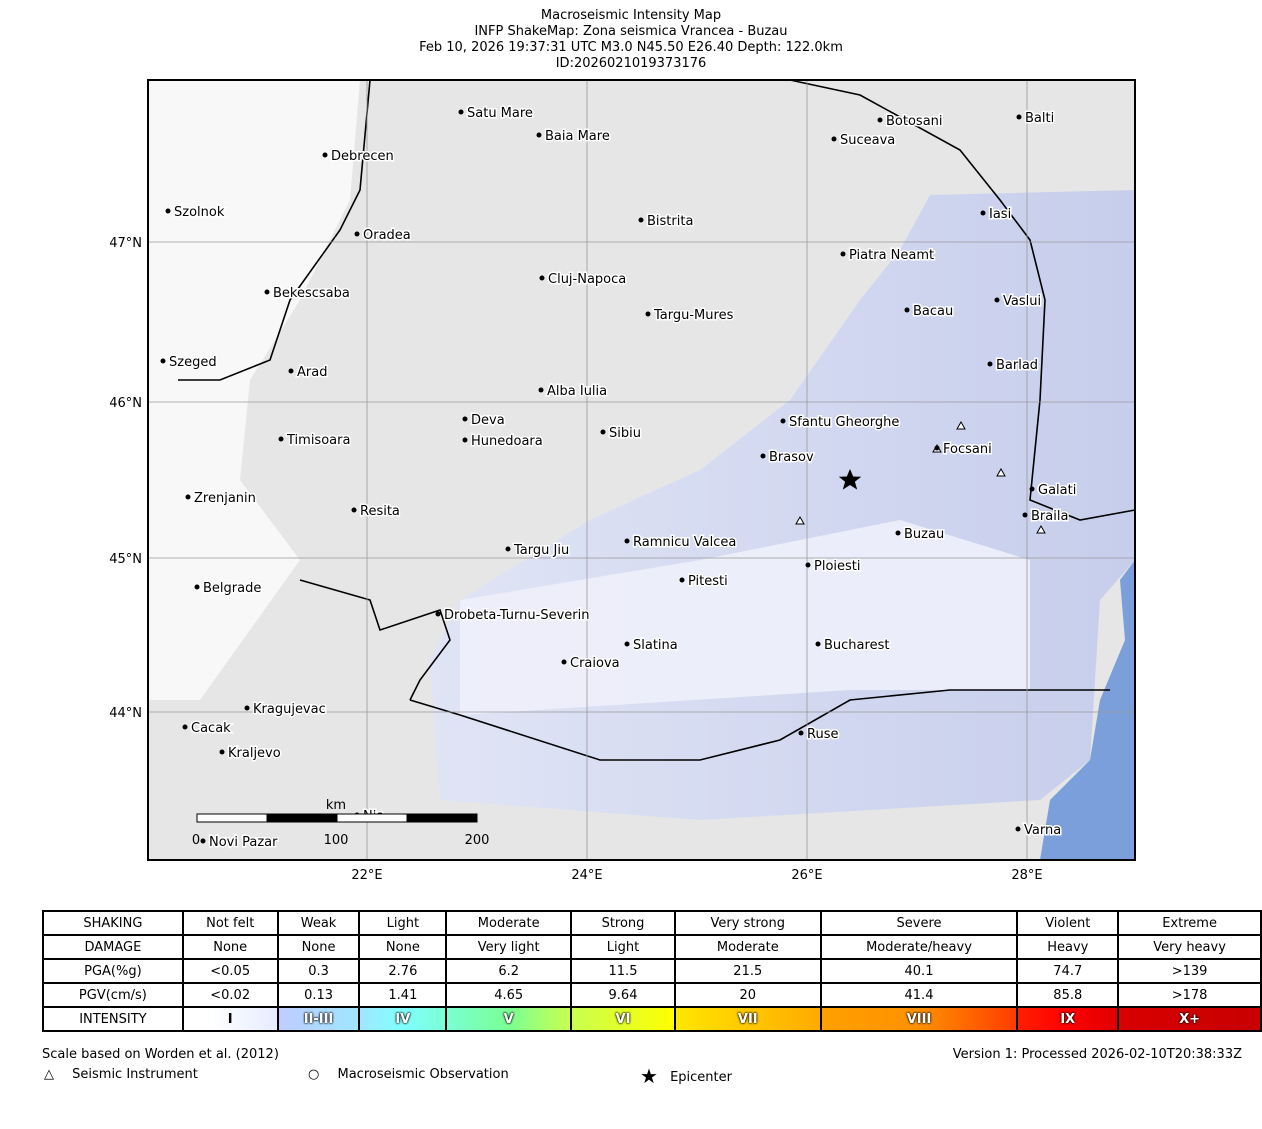  I want to click on city-label: Timisoara, so click(318, 440).